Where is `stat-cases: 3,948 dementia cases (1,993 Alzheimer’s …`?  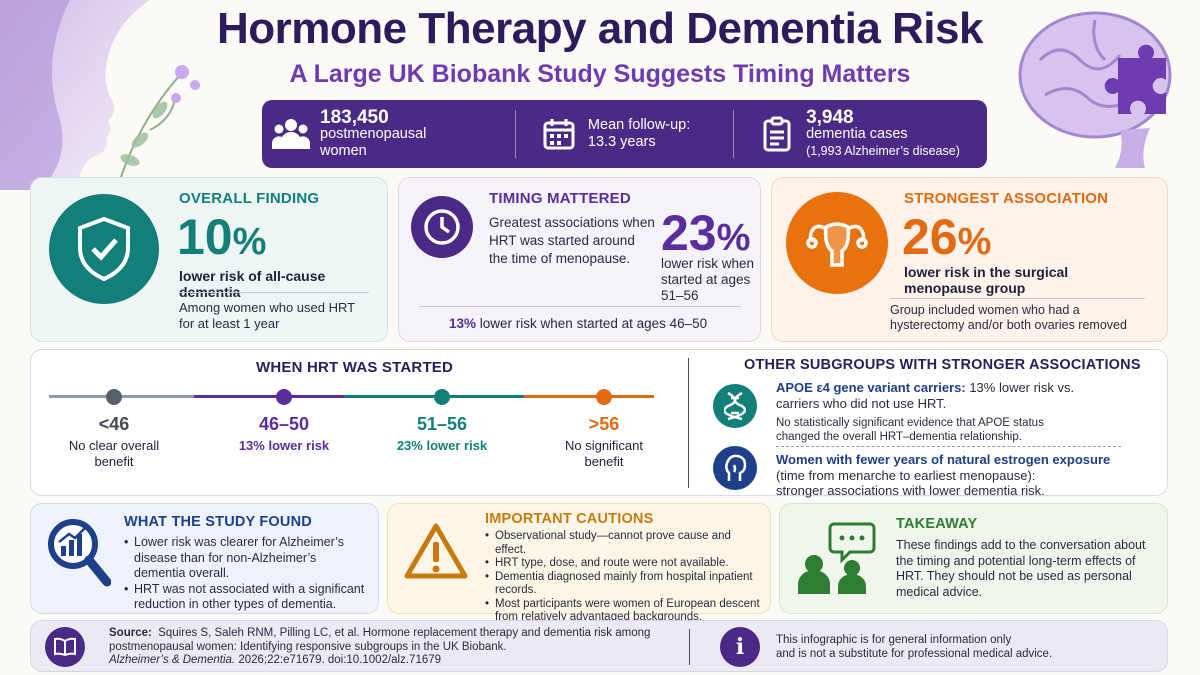 stat-cases: 3,948 dementia cases (1,993 Alzheimer’s … is located at coordinates (867, 134).